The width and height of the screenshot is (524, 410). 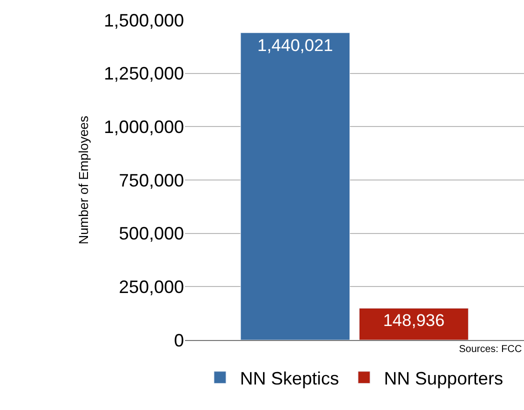 What do you see at coordinates (490, 349) in the screenshot?
I see `source-note: Sources: FCC` at bounding box center [490, 349].